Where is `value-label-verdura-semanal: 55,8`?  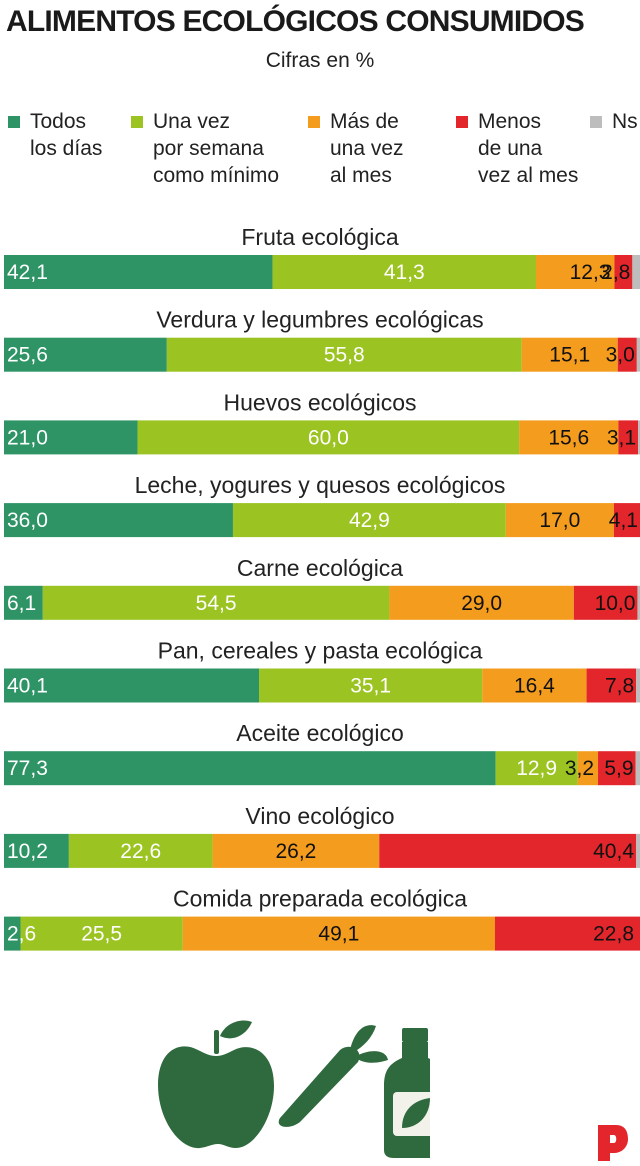
value-label-verdura-semanal: 55,8 is located at coordinates (344, 355).